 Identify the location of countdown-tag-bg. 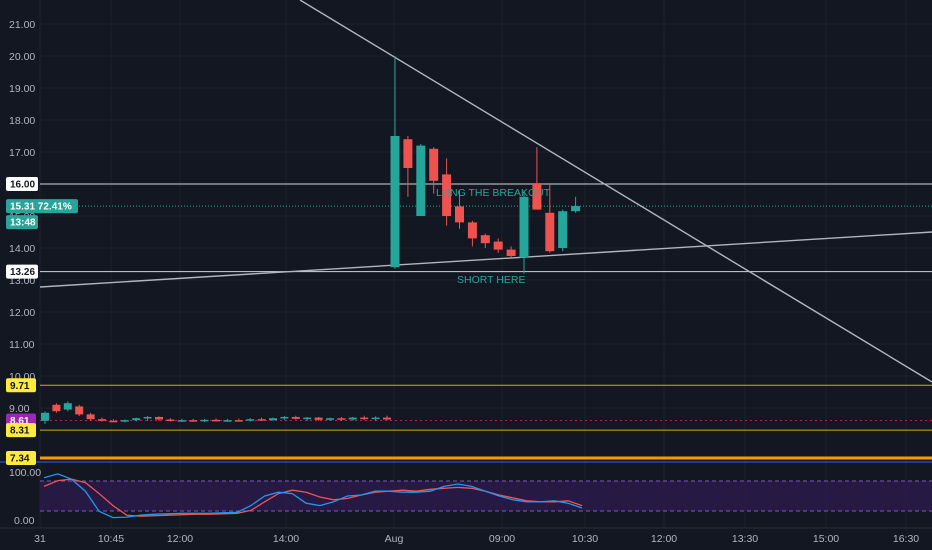
(22, 222).